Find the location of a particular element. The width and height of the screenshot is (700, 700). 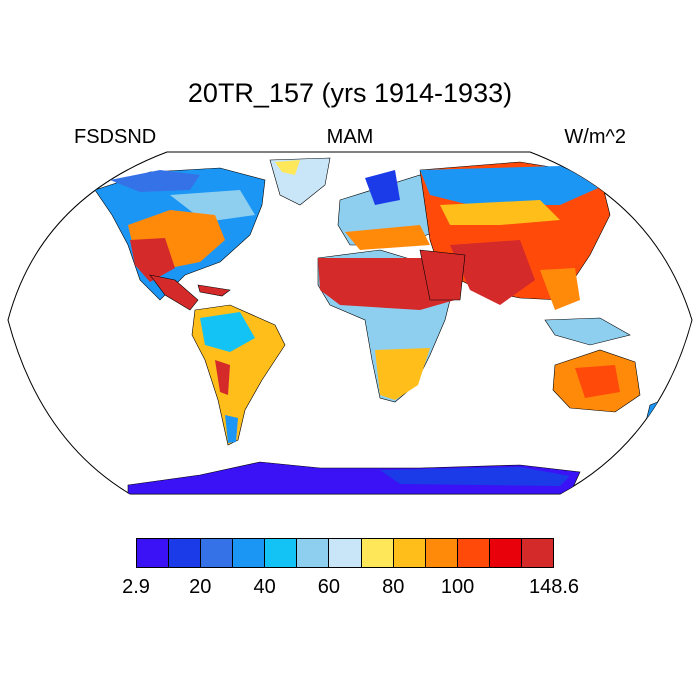

caribbean is located at coordinates (214, 290).